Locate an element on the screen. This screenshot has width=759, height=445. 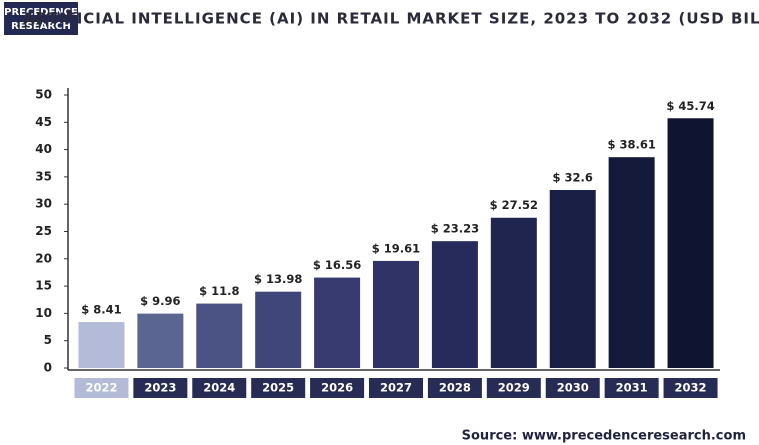
x-tick-label: 2028 is located at coordinates (455, 388).